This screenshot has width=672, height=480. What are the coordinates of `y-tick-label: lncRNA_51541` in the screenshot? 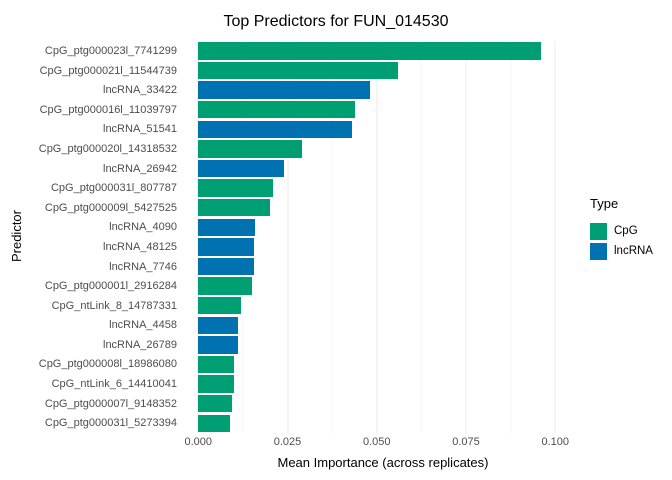 It's located at (140, 129).